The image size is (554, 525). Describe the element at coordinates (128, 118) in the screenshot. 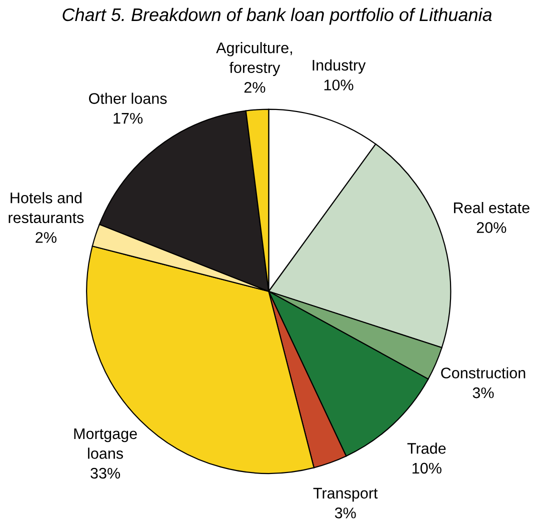

I see `data-label: 17%` at that location.